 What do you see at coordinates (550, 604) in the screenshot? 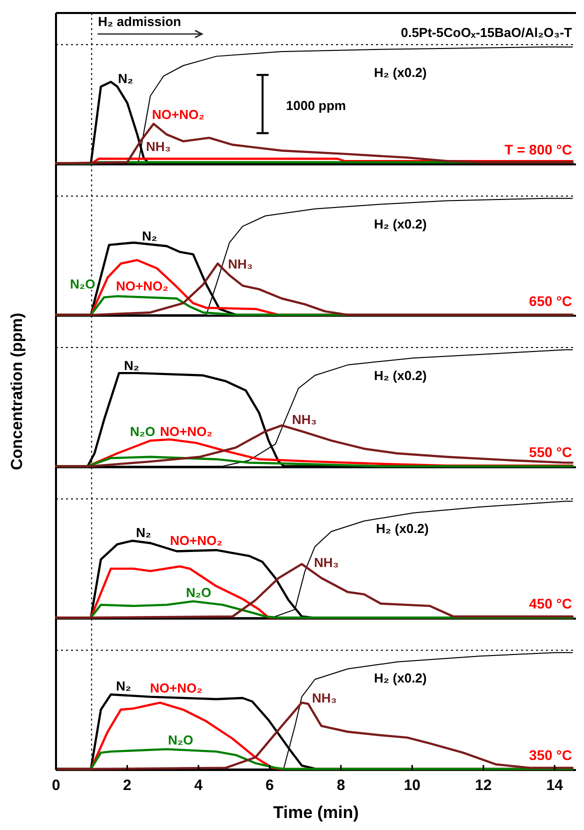
I see `annotation: 450 °C` at bounding box center [550, 604].